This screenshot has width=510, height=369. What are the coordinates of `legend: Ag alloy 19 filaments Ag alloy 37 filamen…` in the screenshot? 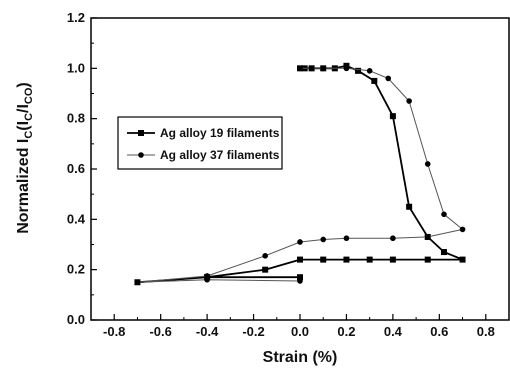 It's located at (200, 143).